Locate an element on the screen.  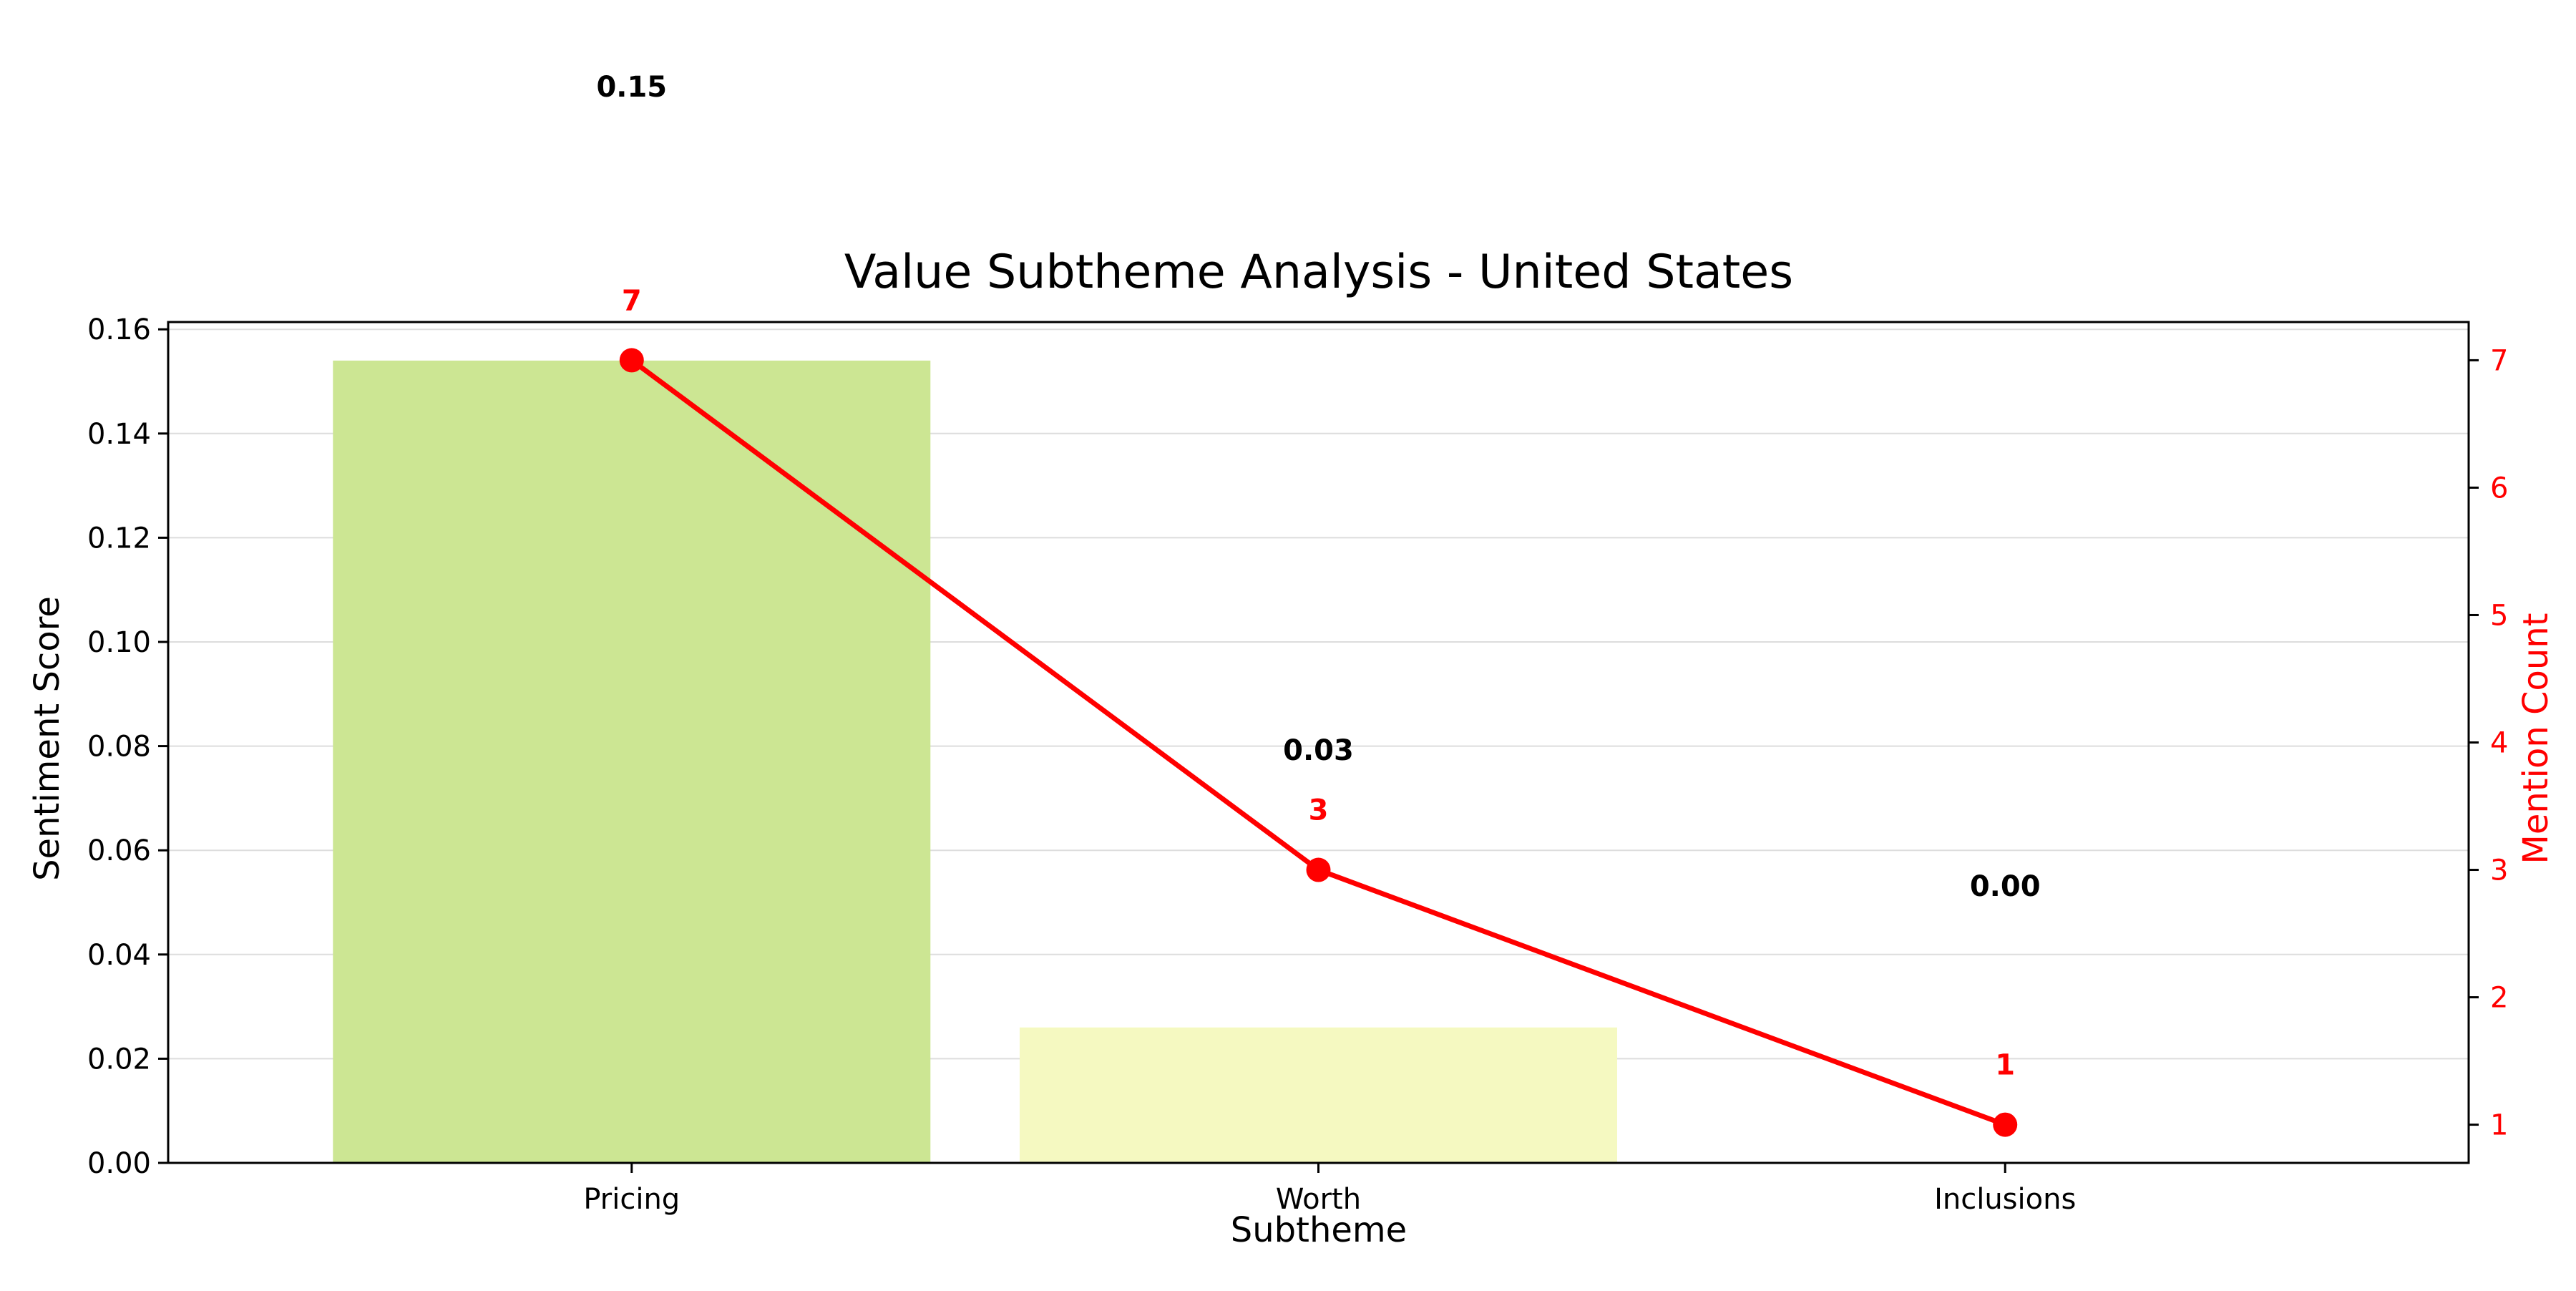
y-tick-label: 0.02 is located at coordinates (119, 1059).